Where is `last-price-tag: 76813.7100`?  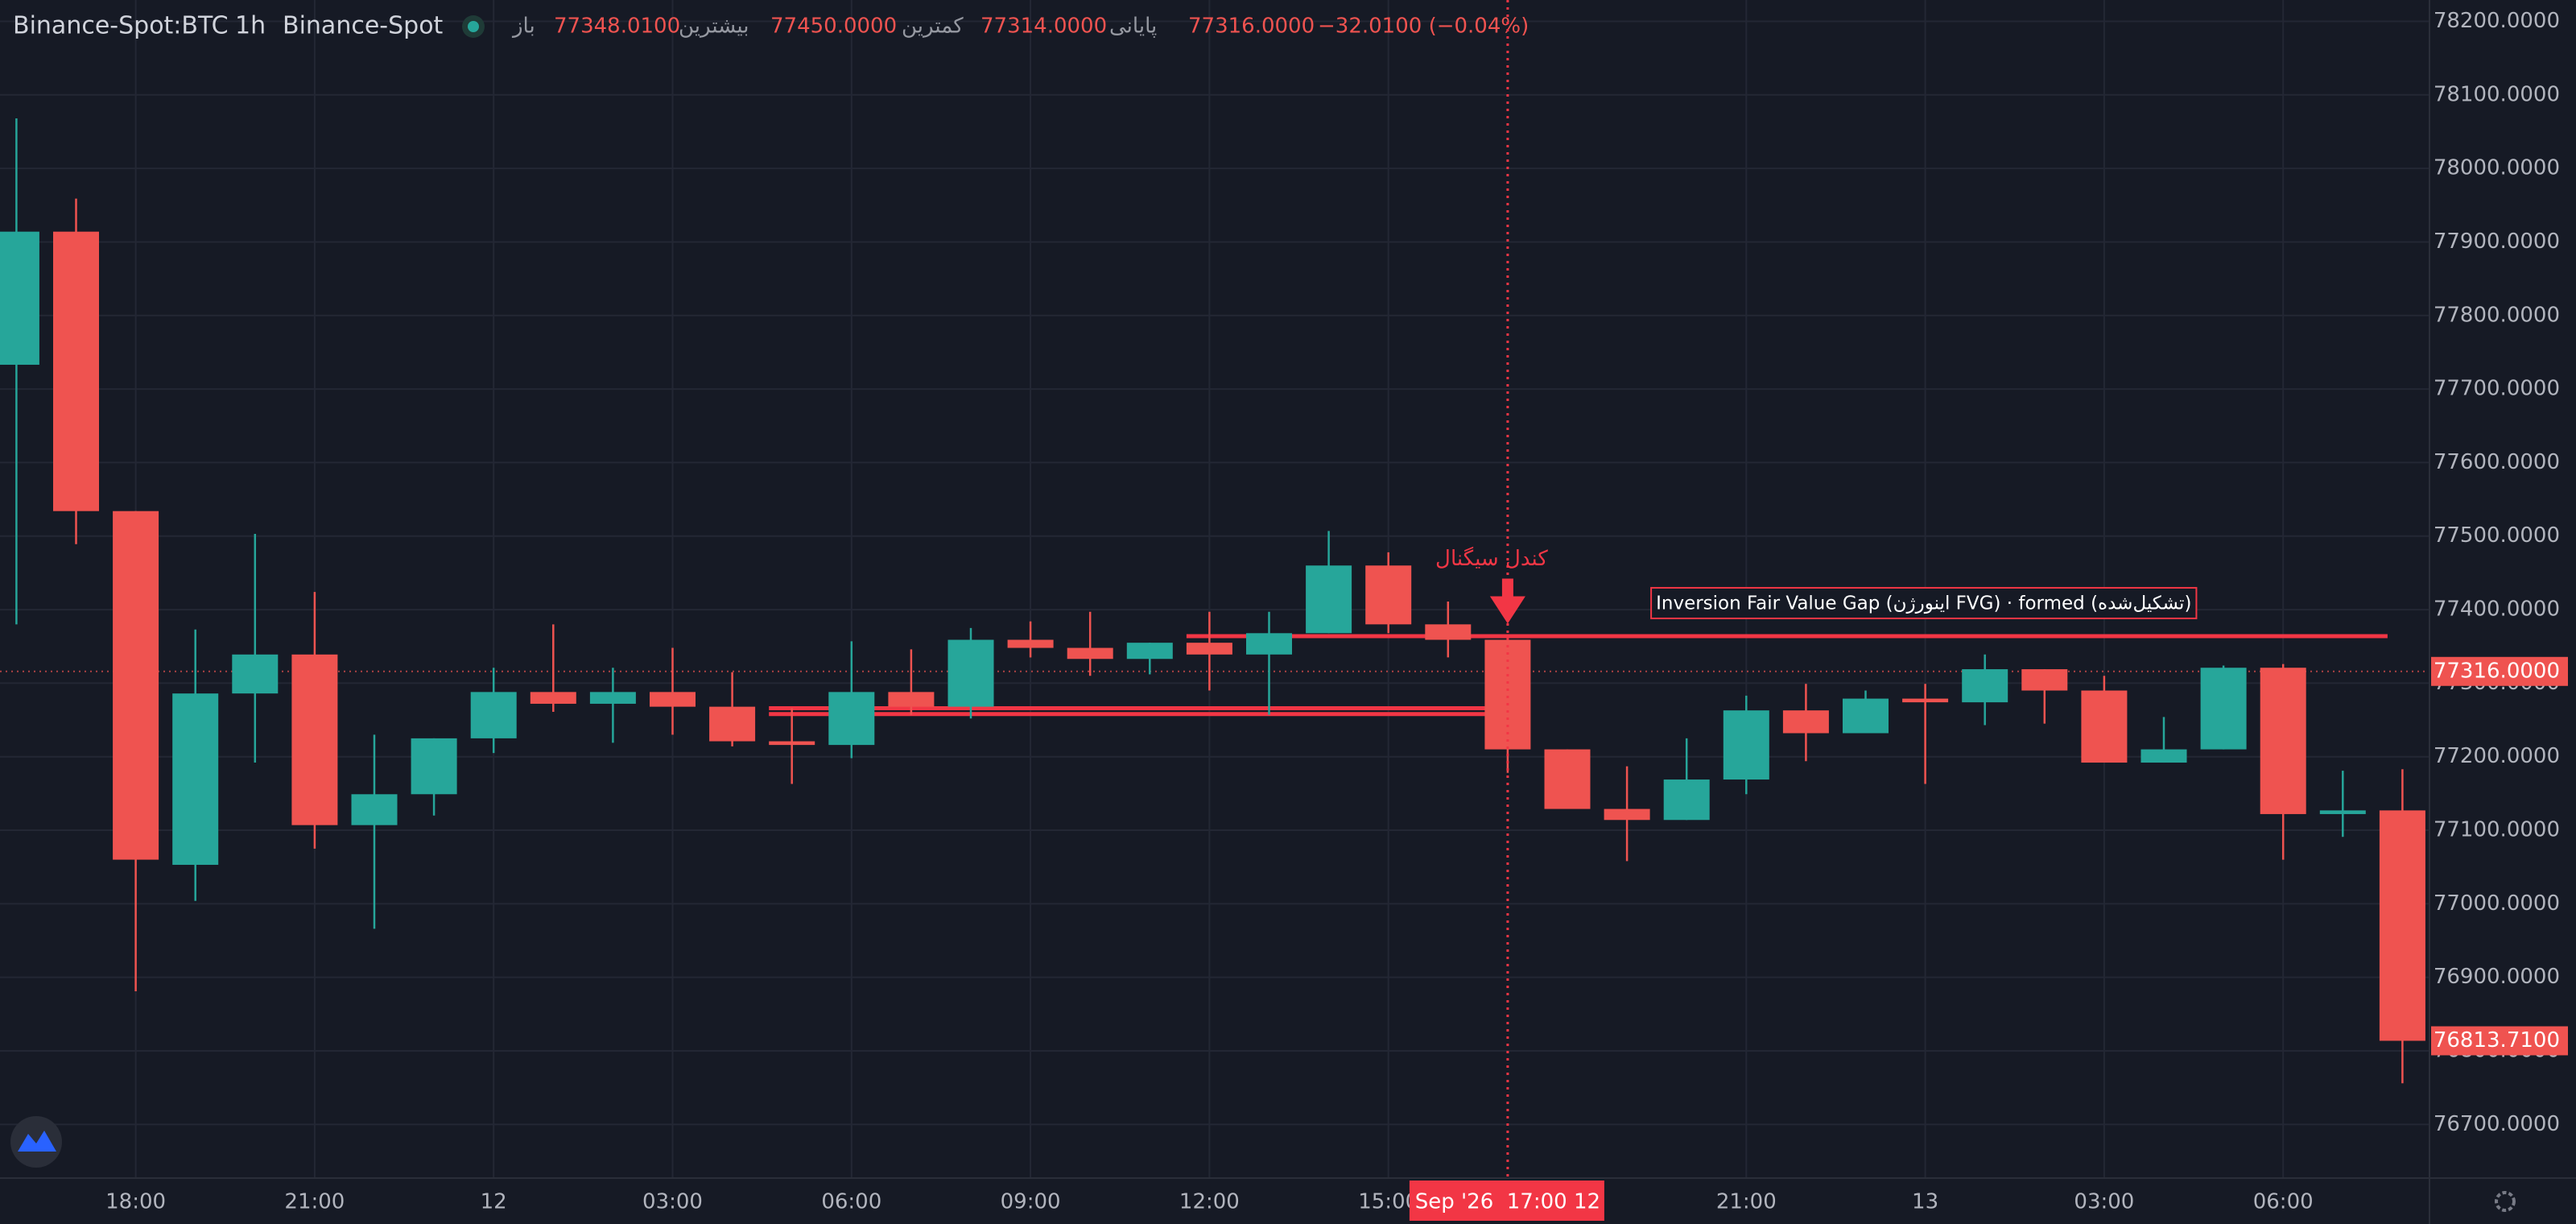
last-price-tag: 76813.7100 is located at coordinates (2497, 1040).